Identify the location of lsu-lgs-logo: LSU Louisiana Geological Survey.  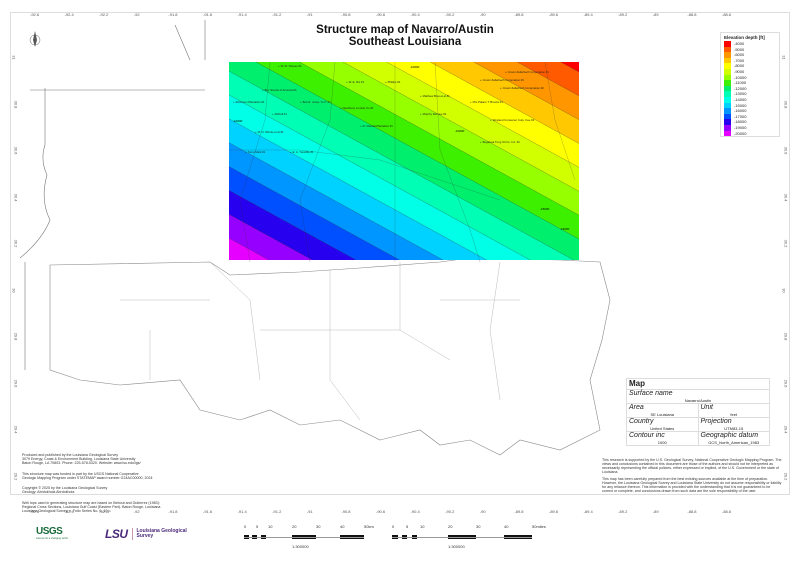
(146, 534).